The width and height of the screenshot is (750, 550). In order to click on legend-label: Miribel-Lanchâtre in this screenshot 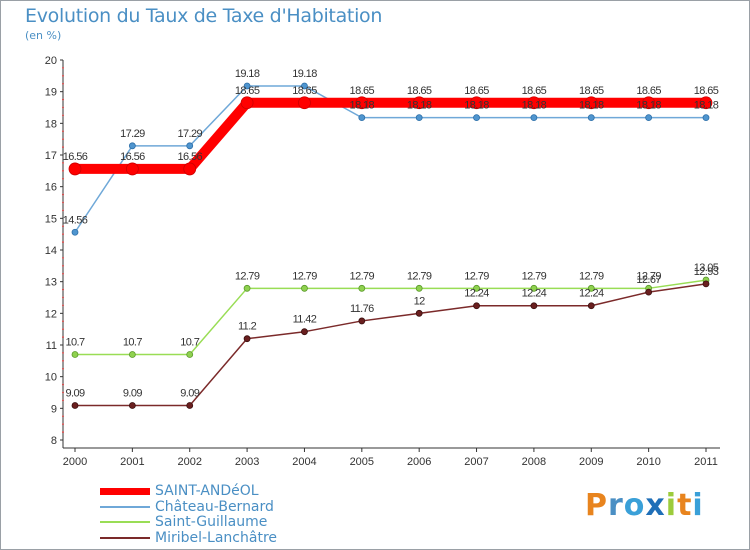, I will do `click(216, 537)`.